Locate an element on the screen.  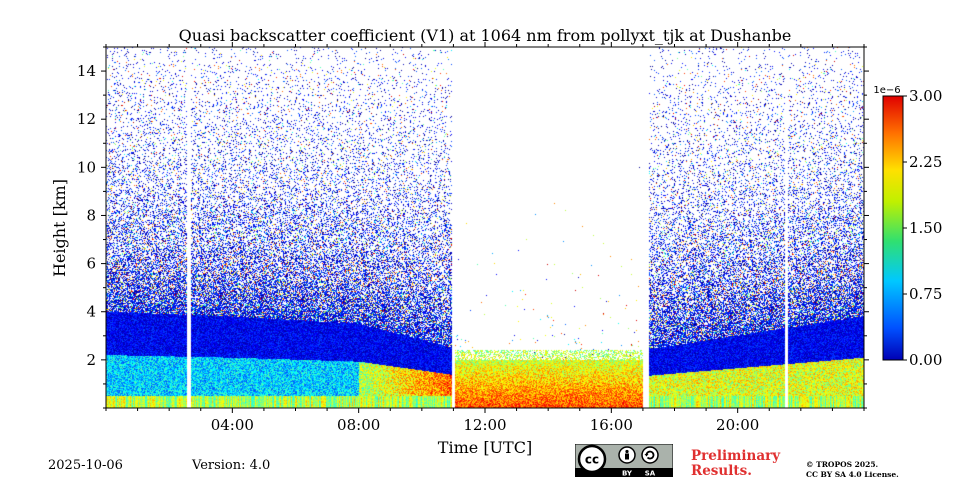
x-tick-label: 12:00 is located at coordinates (484, 425).